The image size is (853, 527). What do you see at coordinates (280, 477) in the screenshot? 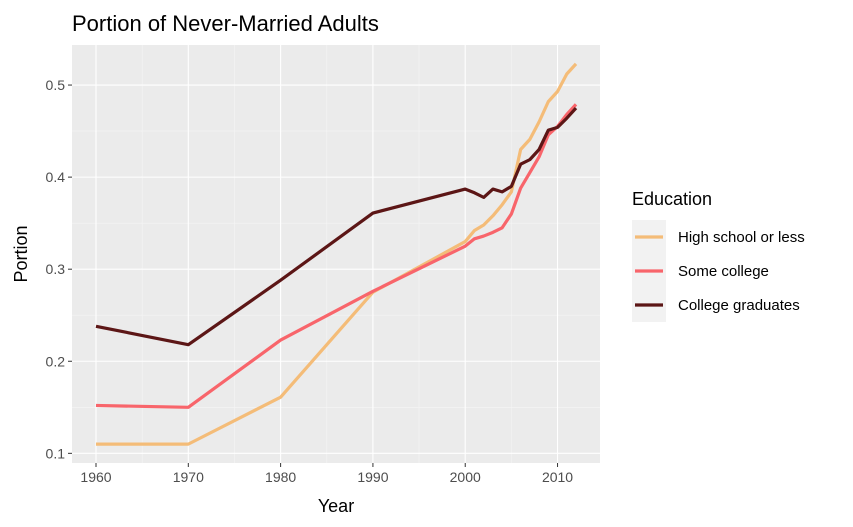
I see `x-tick-label: 1980` at bounding box center [280, 477].